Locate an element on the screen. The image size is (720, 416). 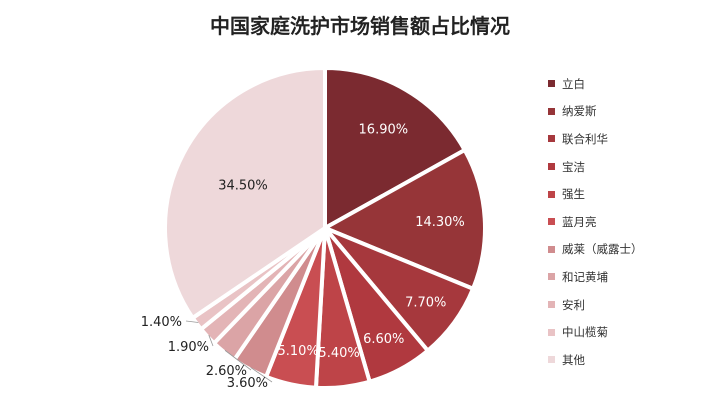
slice-value-label-1: 16.90% is located at coordinates (384, 130).